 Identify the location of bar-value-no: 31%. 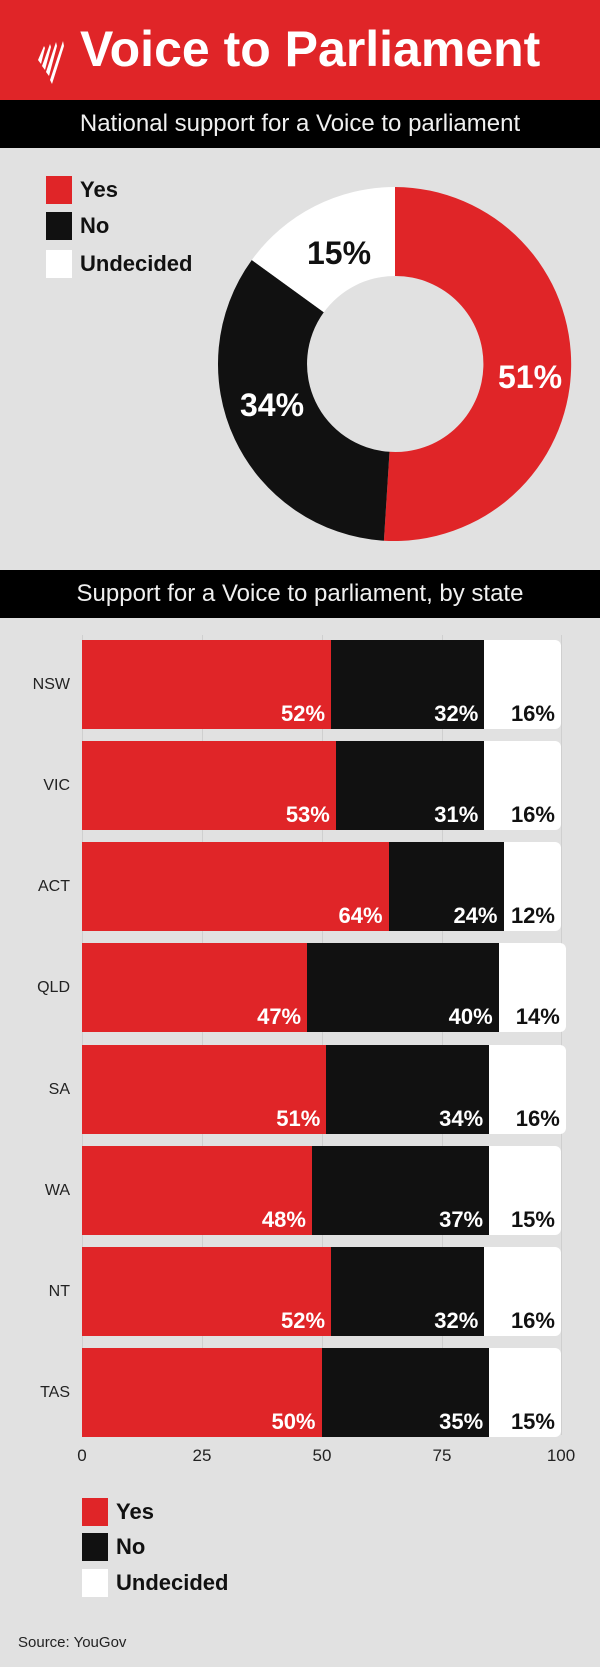
(456, 814).